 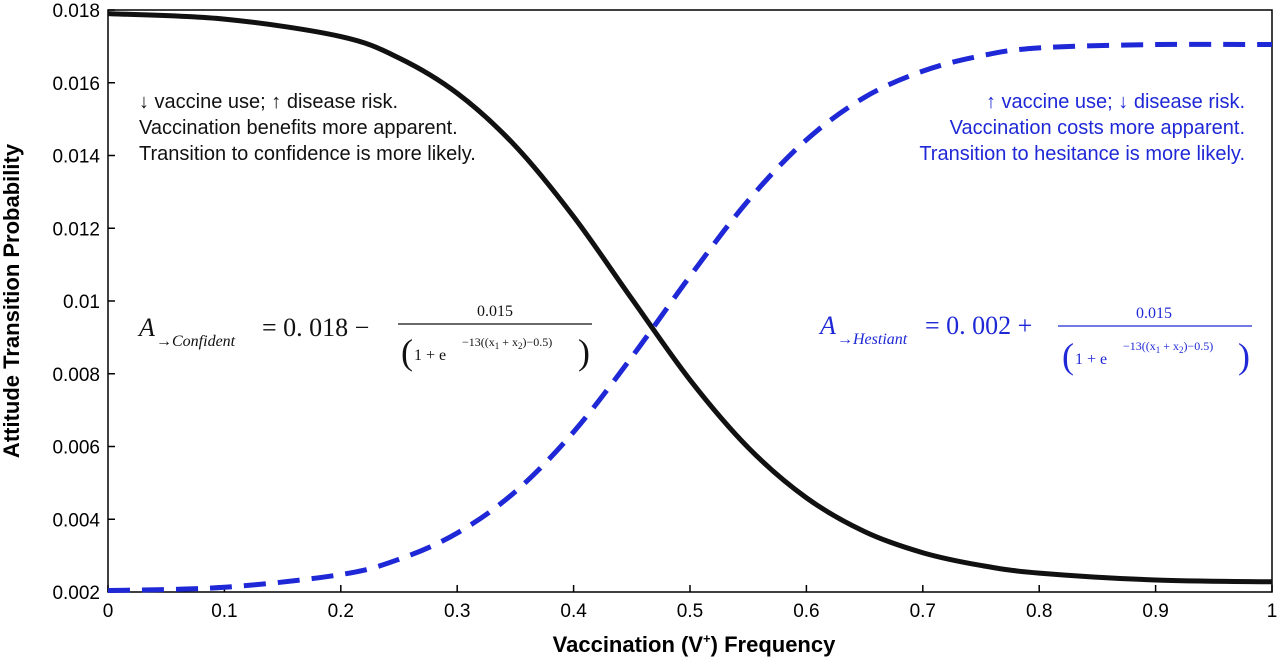 What do you see at coordinates (923, 611) in the screenshot?
I see `x-tick-label: 0.7` at bounding box center [923, 611].